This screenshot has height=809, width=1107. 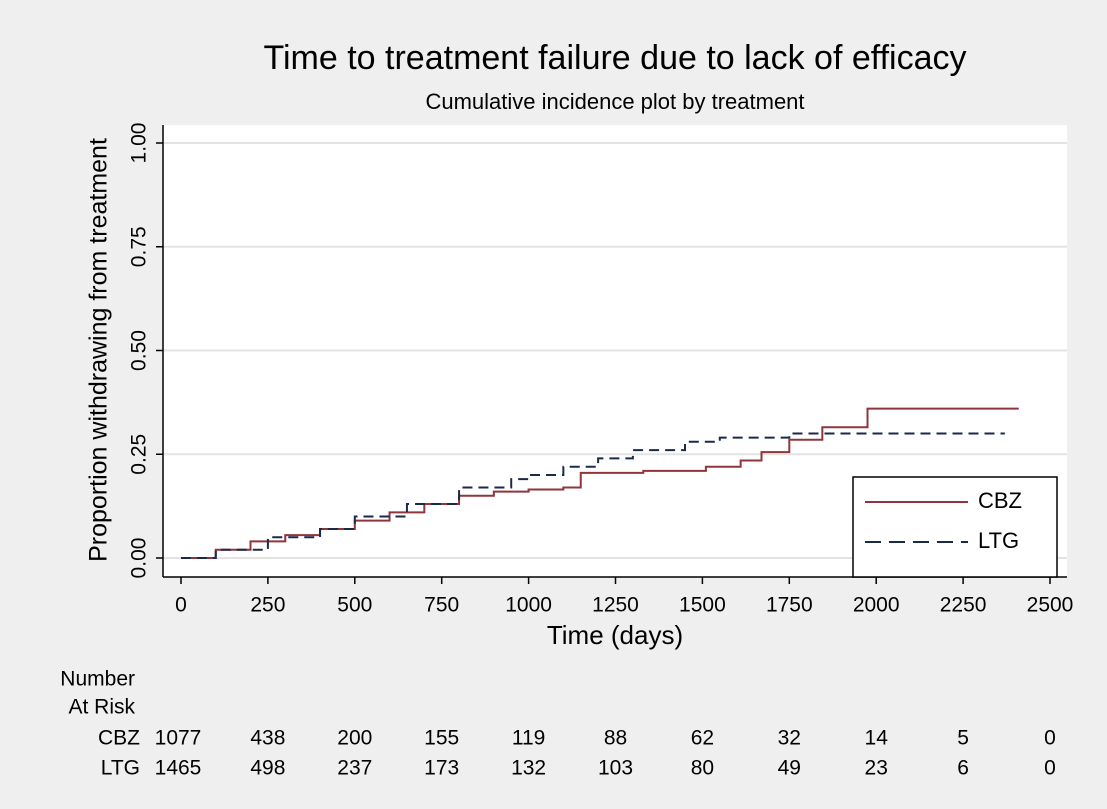 I want to click on risk-count: 155, so click(x=441, y=738).